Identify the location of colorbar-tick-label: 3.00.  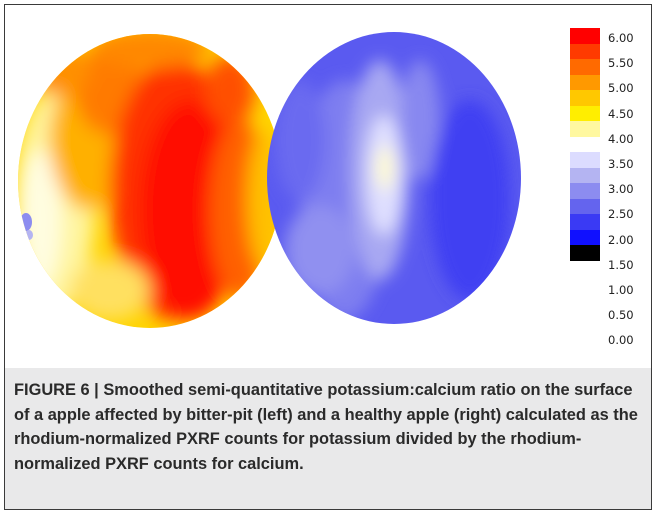
(621, 189).